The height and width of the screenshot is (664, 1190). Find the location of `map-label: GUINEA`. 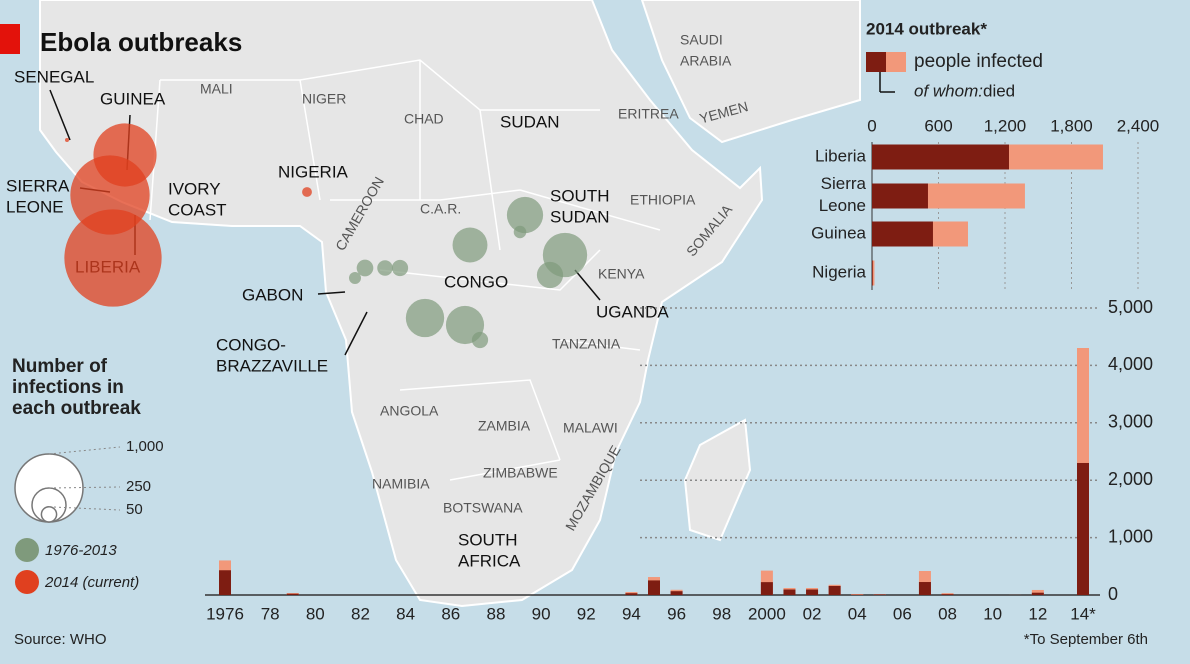

map-label: GUINEA is located at coordinates (133, 98).